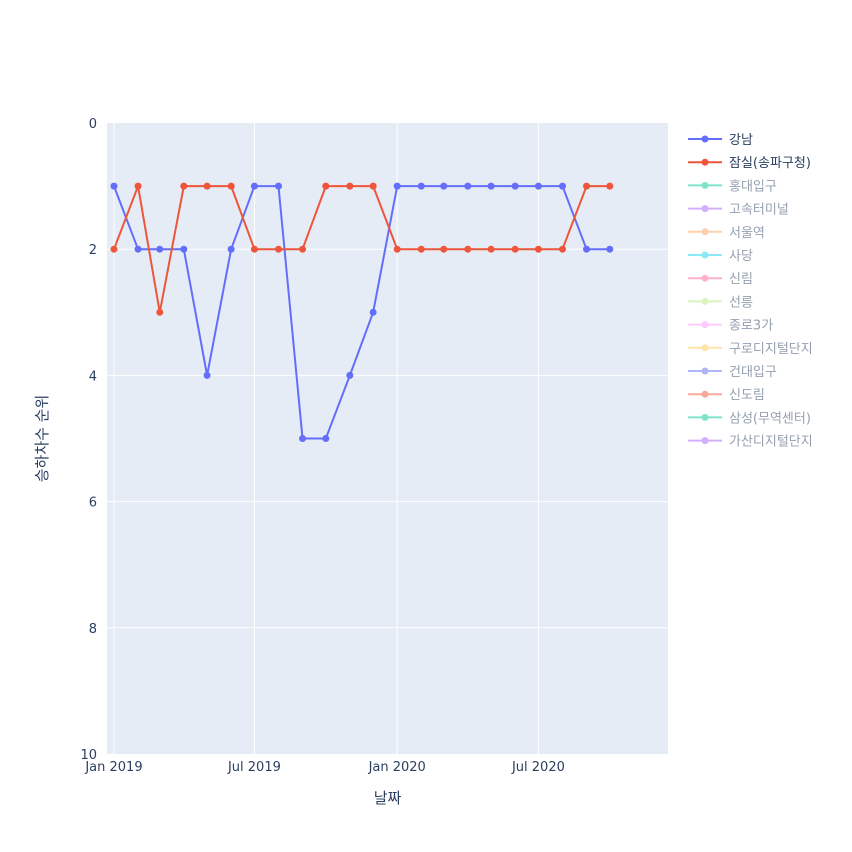  Describe the element at coordinates (770, 418) in the screenshot. I see `legend-label: 삼성(무역센터)` at that location.